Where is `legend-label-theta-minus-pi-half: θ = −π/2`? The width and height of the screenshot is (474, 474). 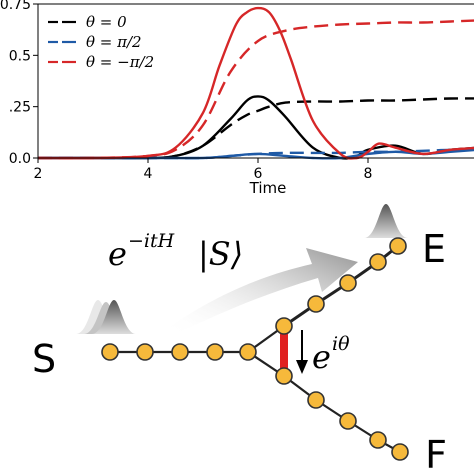
legend-label-theta-minus-pi-half: θ = −π/2 is located at coordinates (120, 62).